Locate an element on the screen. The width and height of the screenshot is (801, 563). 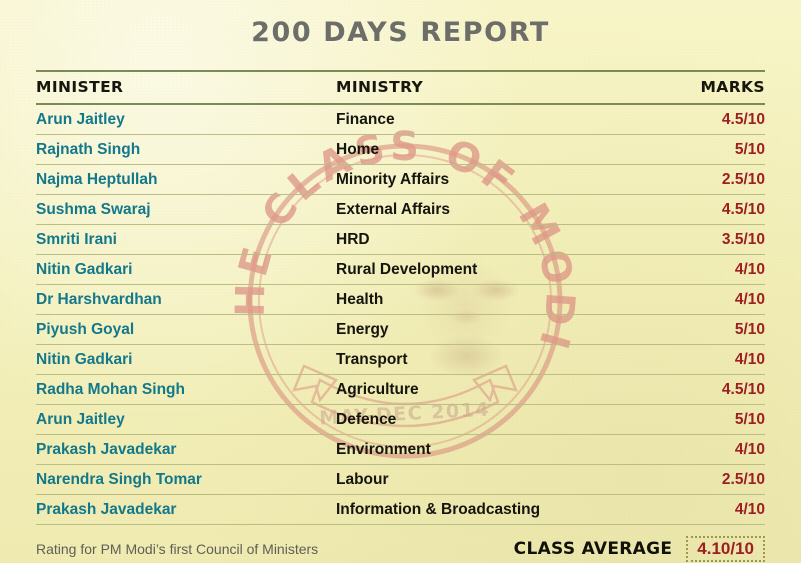
table-row: Narendra Singh Tomar Labour 2.5/10 is located at coordinates (400, 479).